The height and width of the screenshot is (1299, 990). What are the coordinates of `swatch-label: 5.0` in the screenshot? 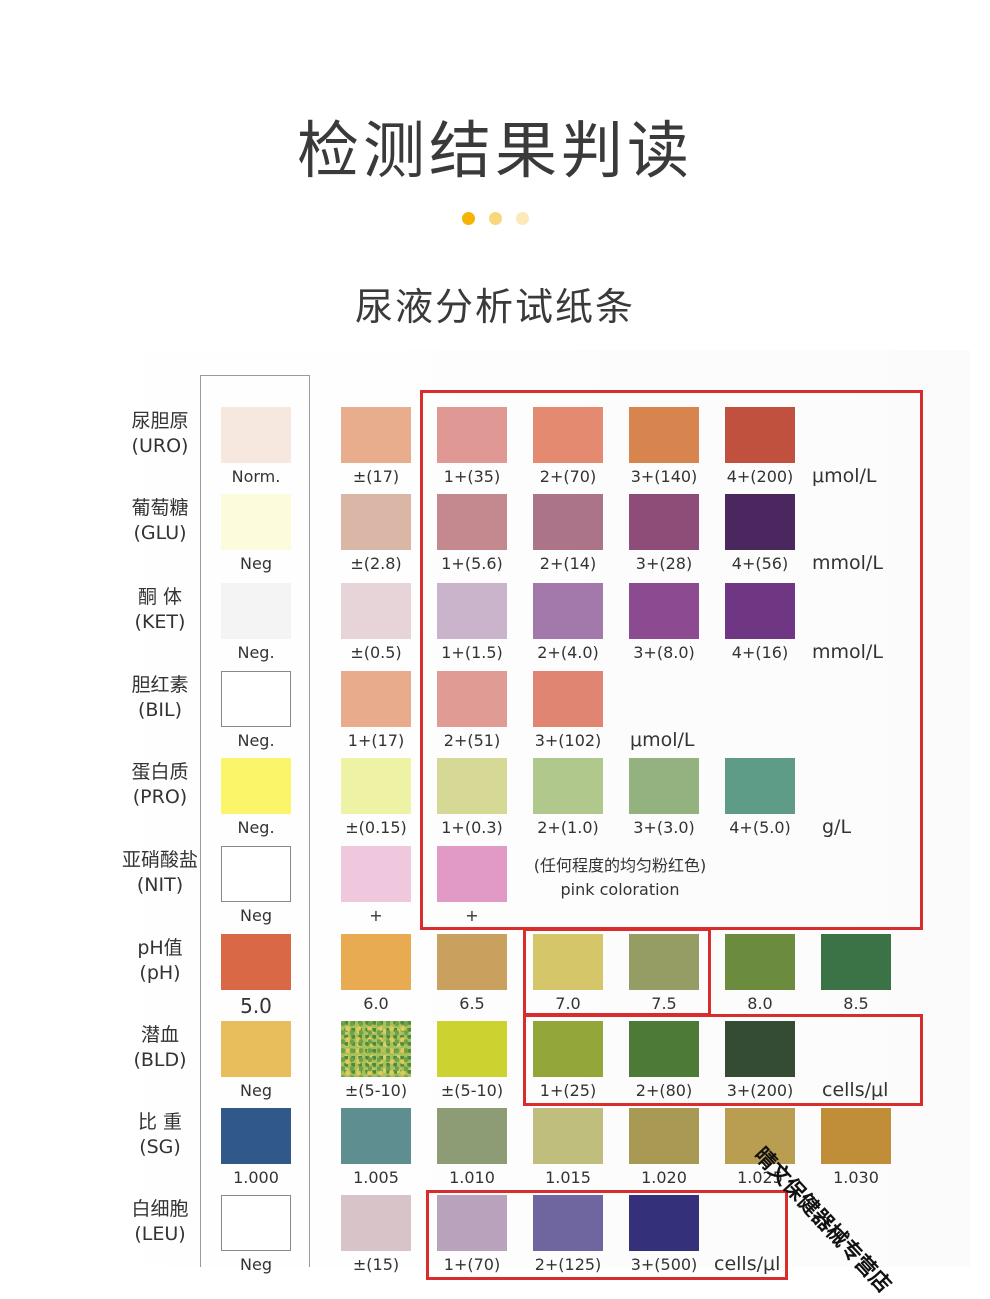 It's located at (256, 1006).